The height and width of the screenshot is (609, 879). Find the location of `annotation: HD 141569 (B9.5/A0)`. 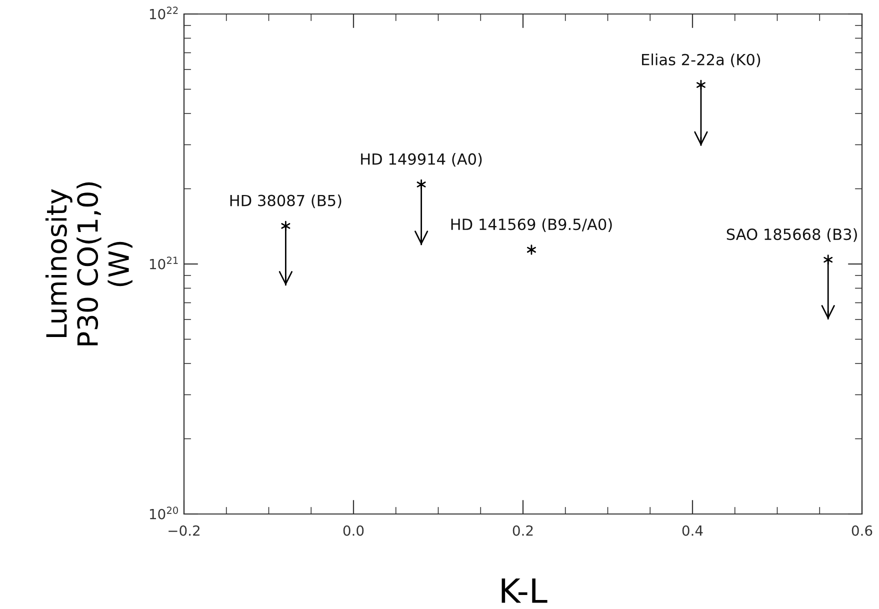

annotation: HD 141569 (B9.5/A0) is located at coordinates (531, 225).